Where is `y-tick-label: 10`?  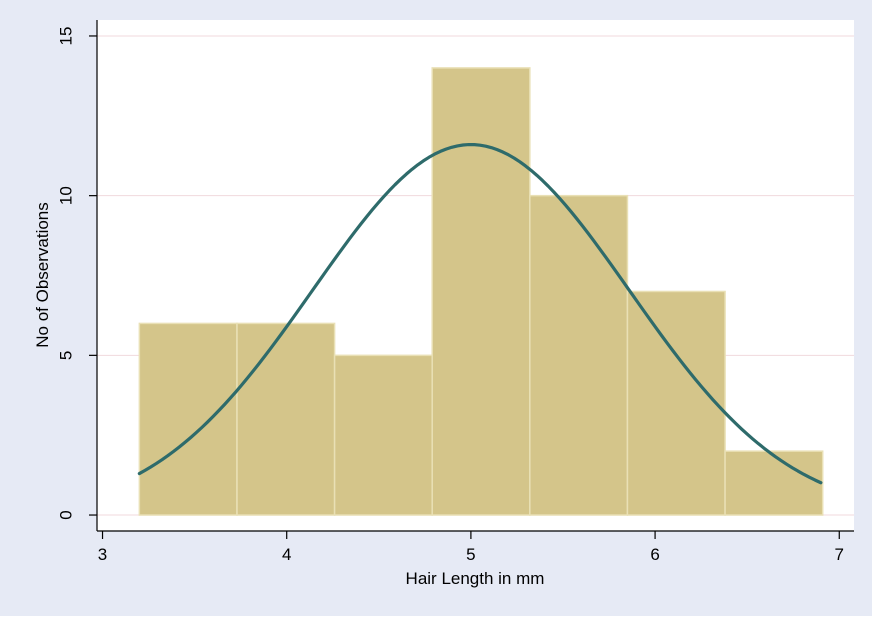
y-tick-label: 10 is located at coordinates (65, 195).